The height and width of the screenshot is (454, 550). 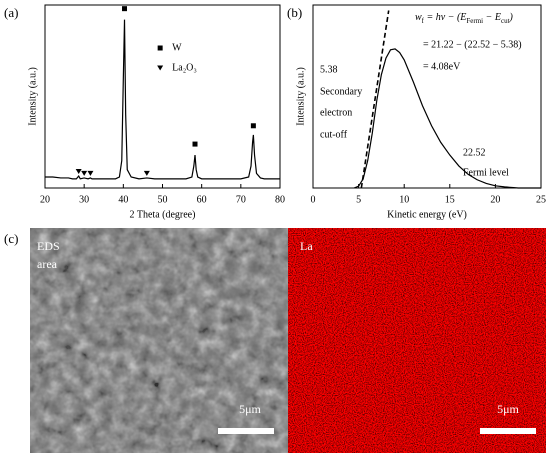 What do you see at coordinates (123, 199) in the screenshot?
I see `x-tick-label: 40` at bounding box center [123, 199].